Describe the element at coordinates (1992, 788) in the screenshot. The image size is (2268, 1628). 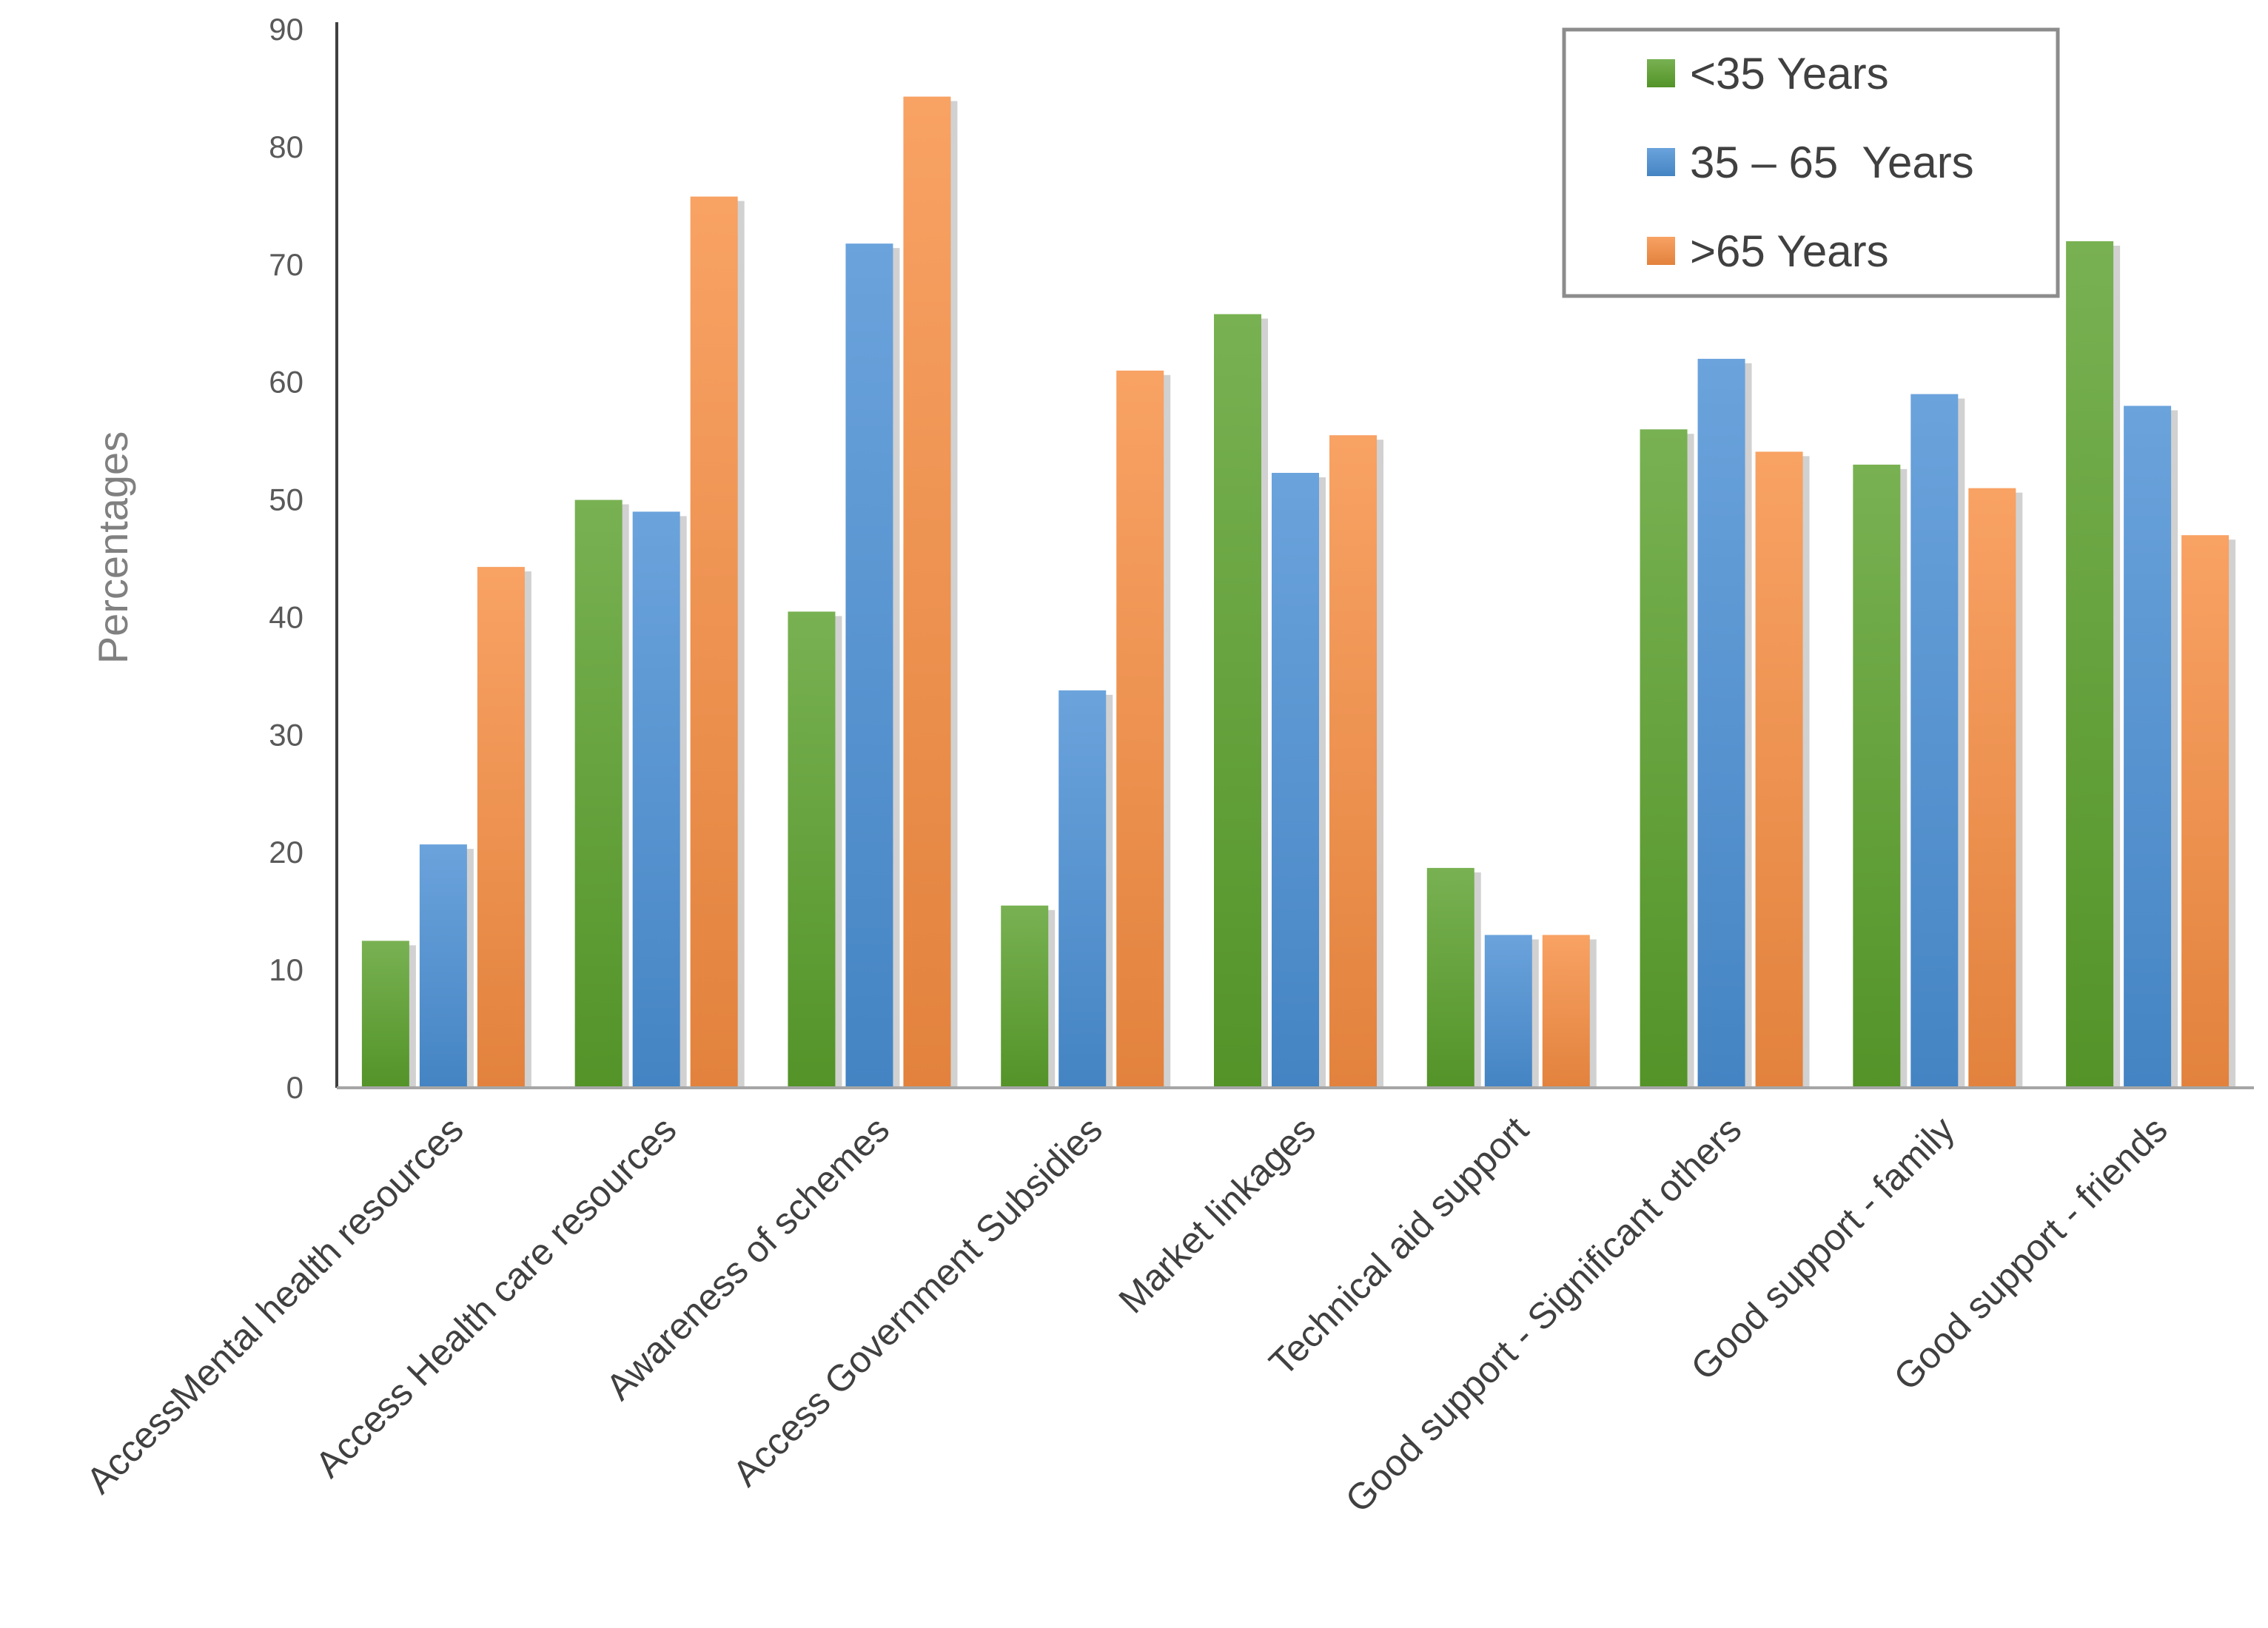
I see `bar-65-years-good-support-family` at that location.